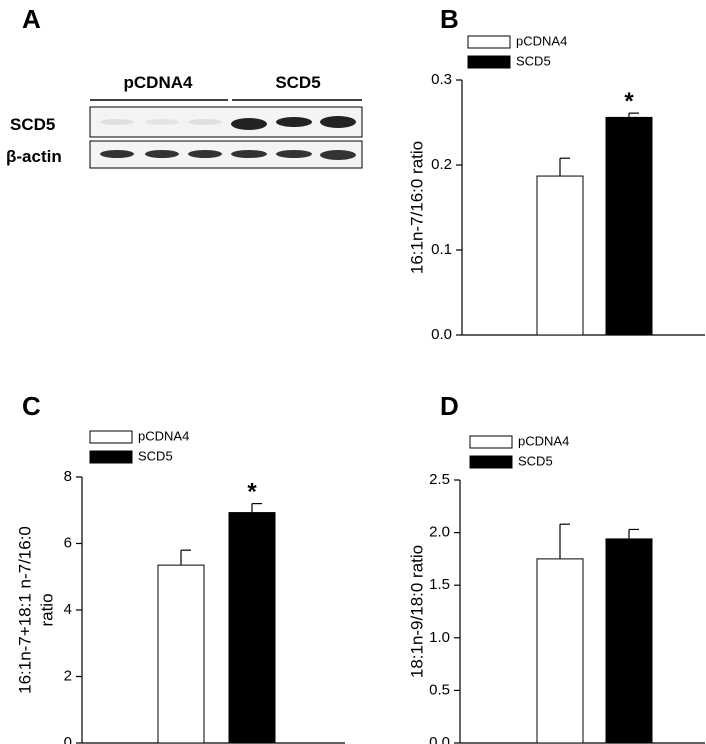 The height and width of the screenshot is (744, 706). Describe the element at coordinates (31, 406) in the screenshot. I see `panel-label: C` at that location.